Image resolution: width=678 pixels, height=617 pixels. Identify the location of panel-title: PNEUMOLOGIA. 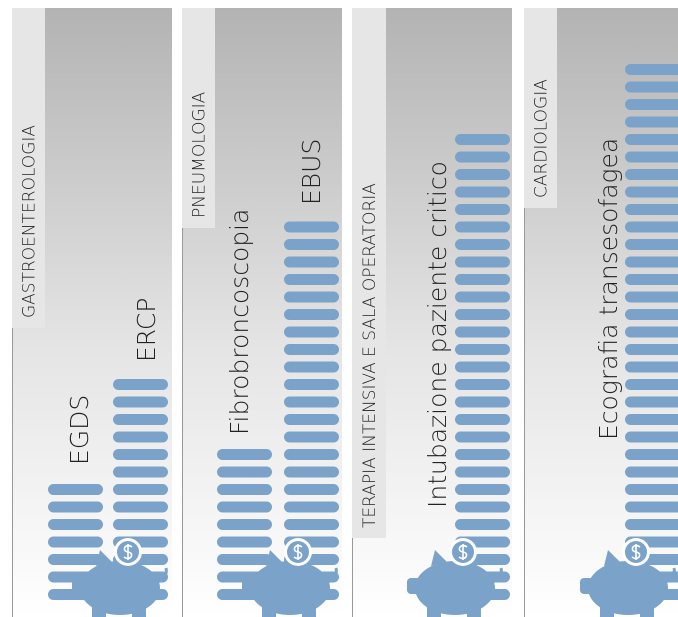
(200, 154).